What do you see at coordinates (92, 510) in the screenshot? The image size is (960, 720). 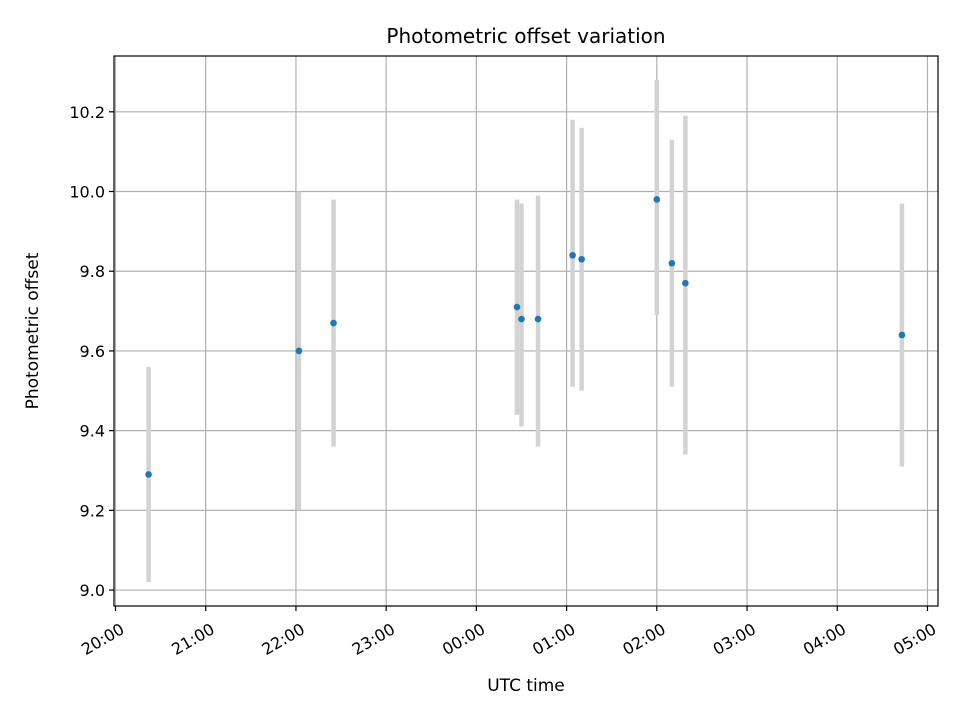 I see `y-tick-label: 9.2` at bounding box center [92, 510].